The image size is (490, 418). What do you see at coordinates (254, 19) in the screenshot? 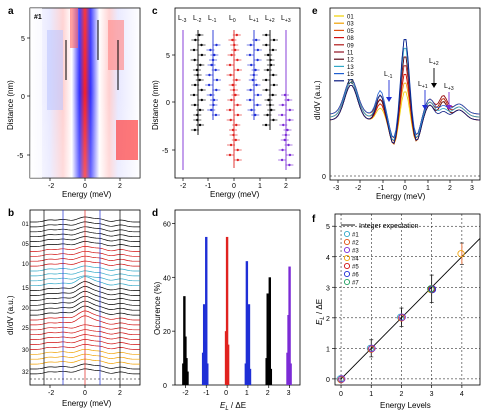
I see `panel-c-level-label: L+1` at bounding box center [254, 19].